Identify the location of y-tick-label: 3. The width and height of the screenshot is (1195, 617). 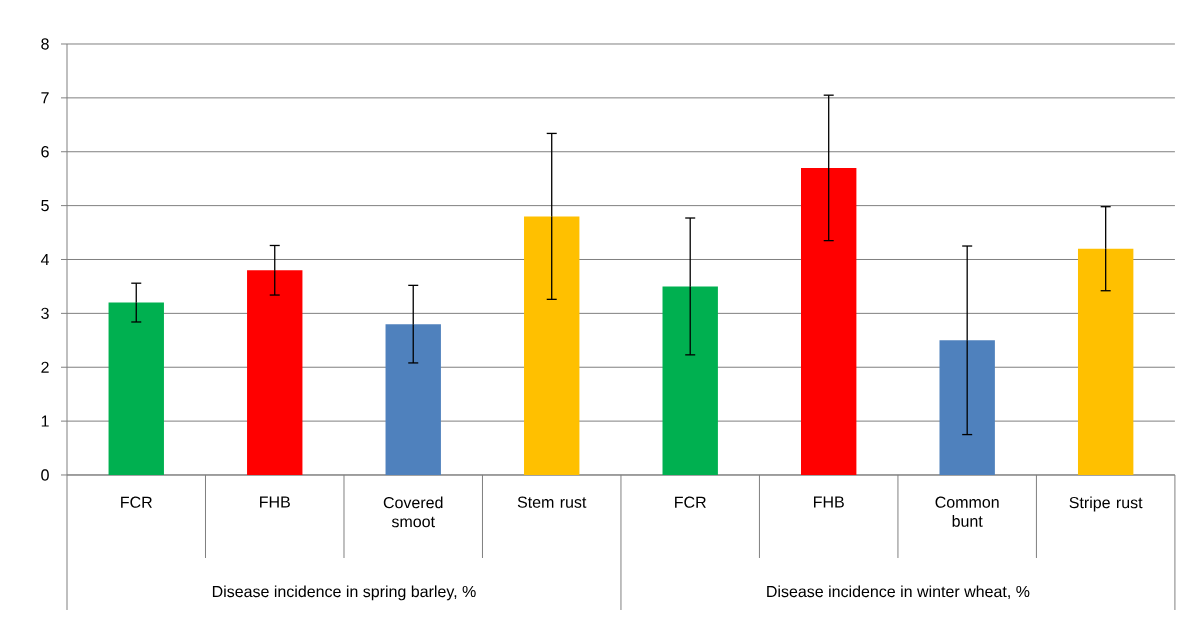
(45, 313).